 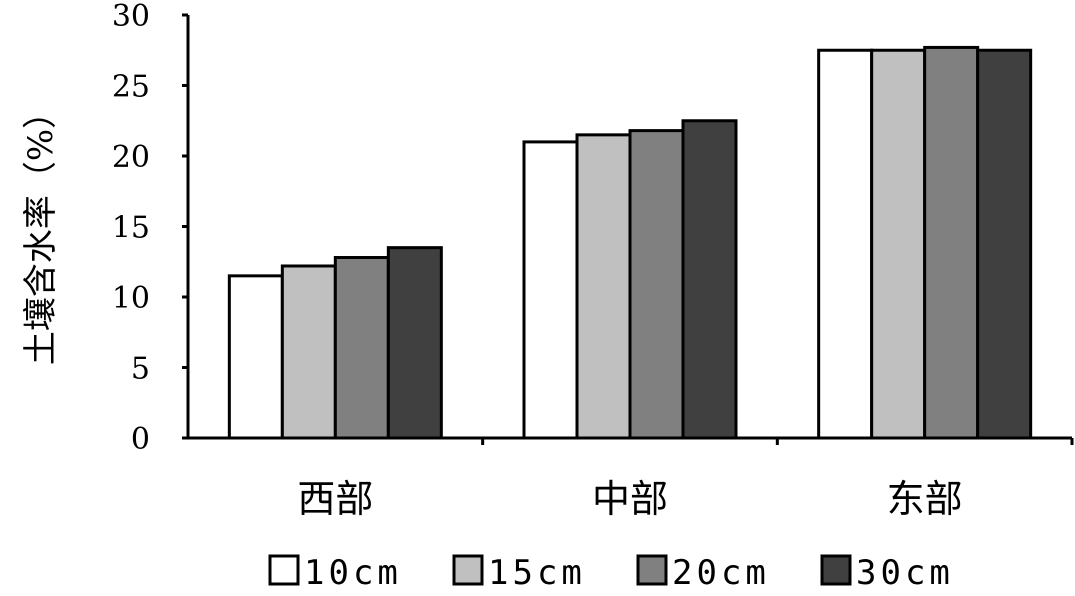 What do you see at coordinates (140, 369) in the screenshot?
I see `y-tick-label: 5` at bounding box center [140, 369].